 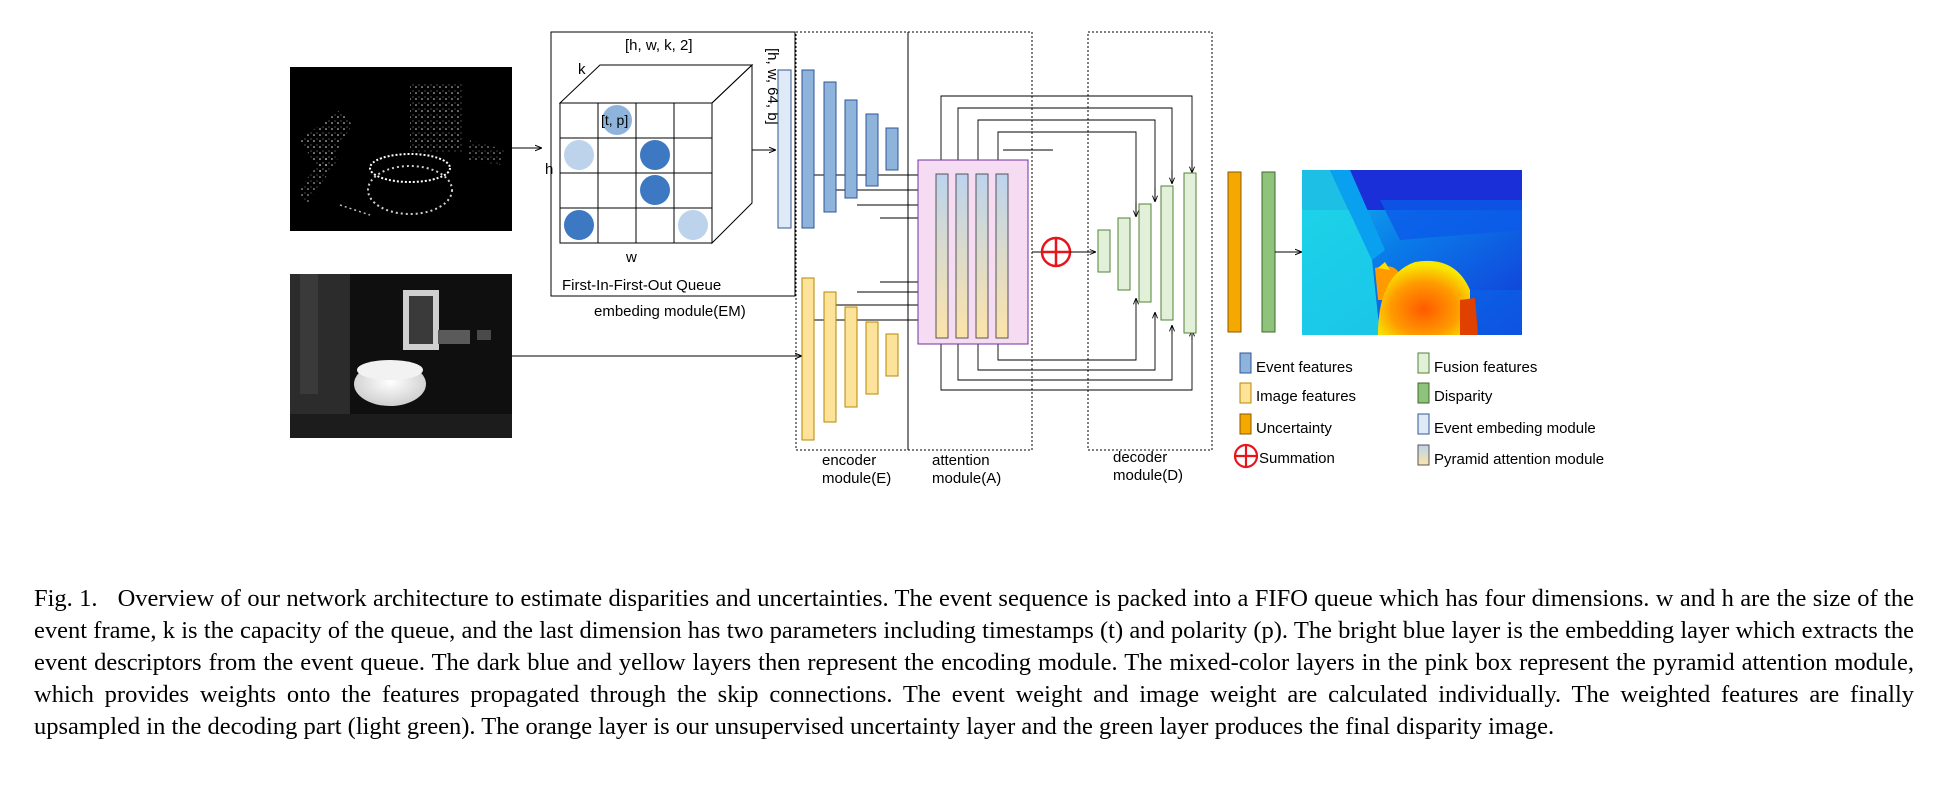 What do you see at coordinates (966, 478) in the screenshot?
I see `attention-module-label: module(A)` at bounding box center [966, 478].